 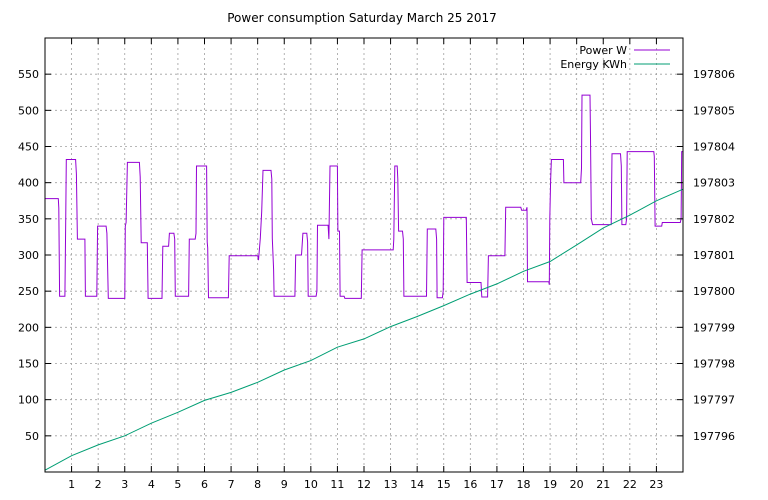 I want to click on x-tick-label: 8, so click(x=257, y=484).